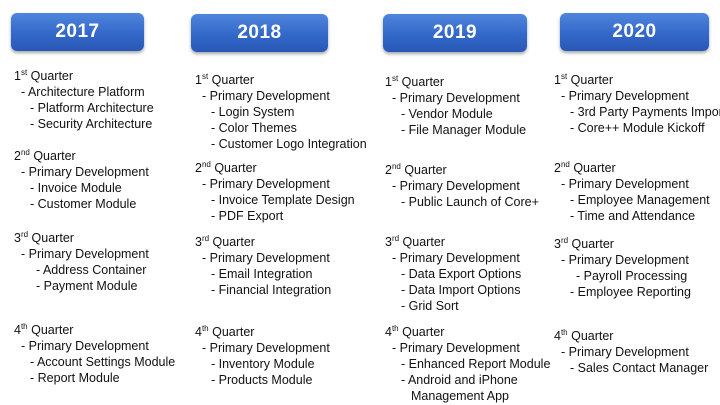  I want to click on roadmap-item: - Vendor Module, so click(447, 114).